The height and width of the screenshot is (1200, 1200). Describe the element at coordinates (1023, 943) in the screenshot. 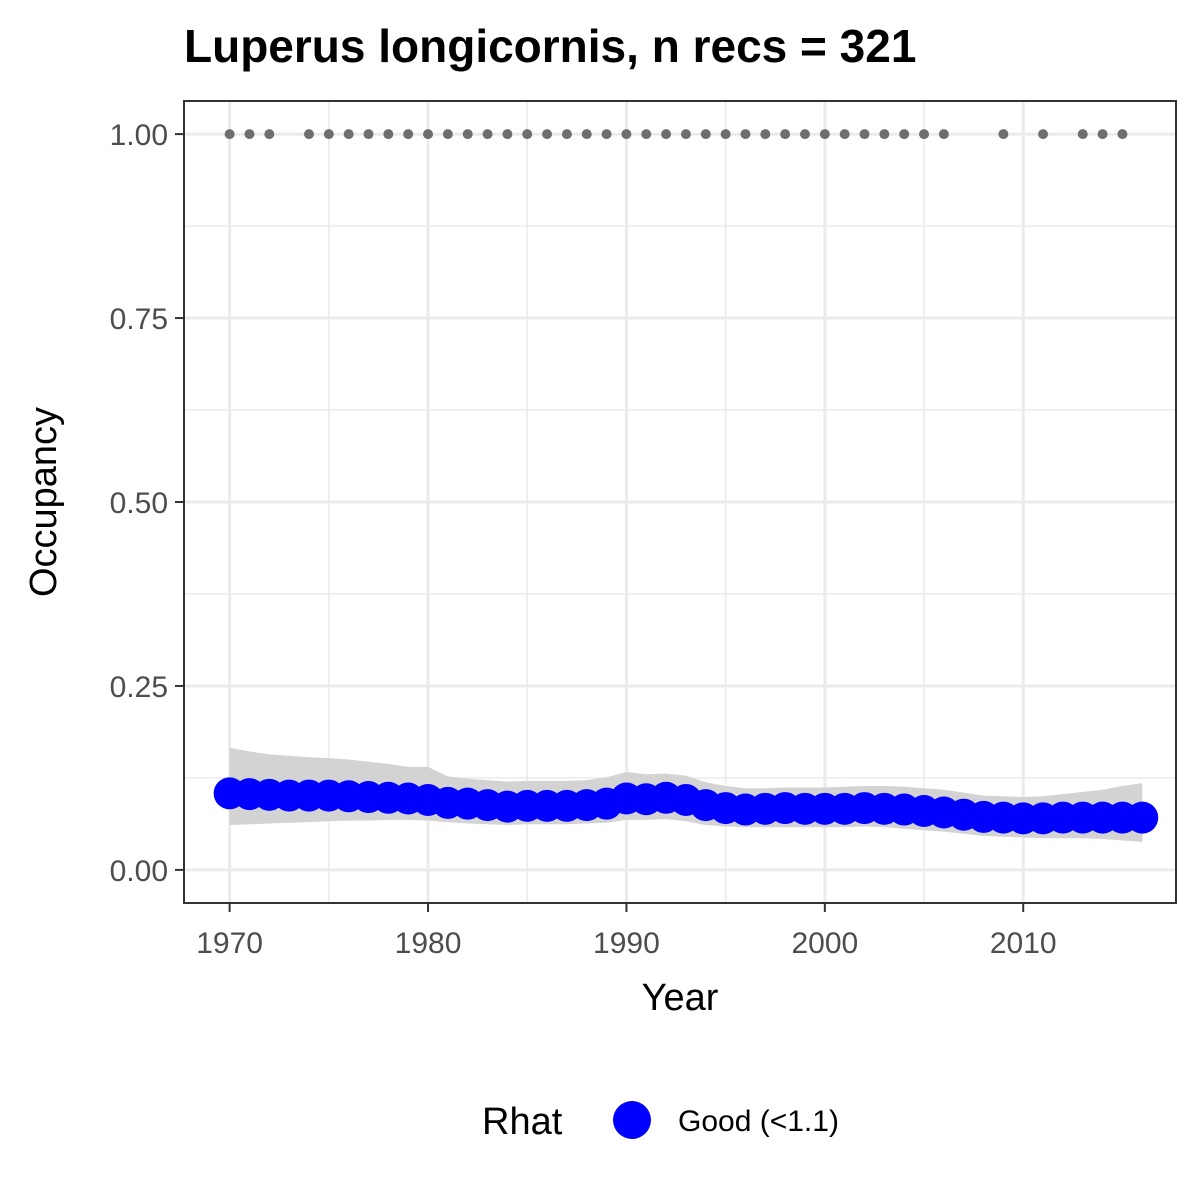

I see `x-tick-label: 2010` at that location.